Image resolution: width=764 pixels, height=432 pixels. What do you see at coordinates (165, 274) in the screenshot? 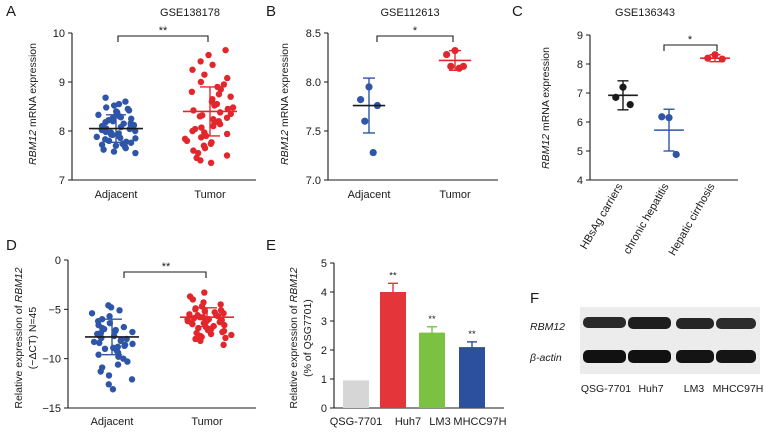
I see `panel-d-significance-bracket` at bounding box center [165, 274].